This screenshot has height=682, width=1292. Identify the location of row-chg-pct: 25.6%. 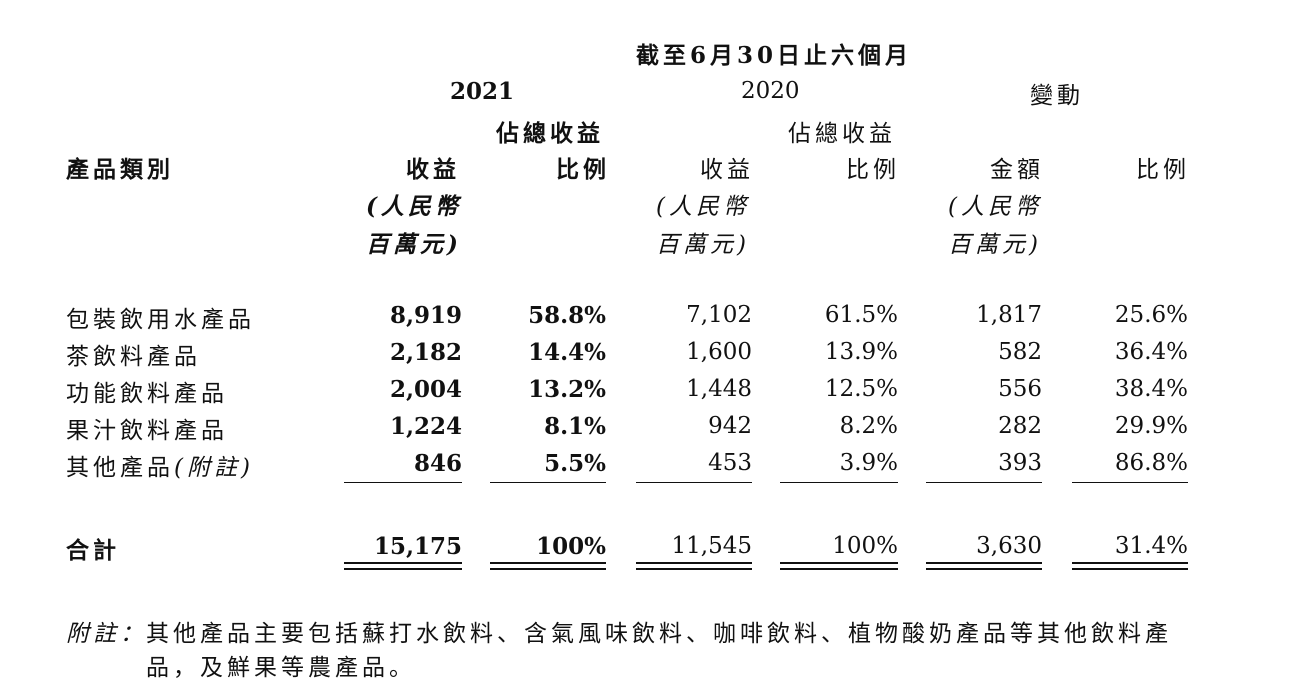
(1151, 315).